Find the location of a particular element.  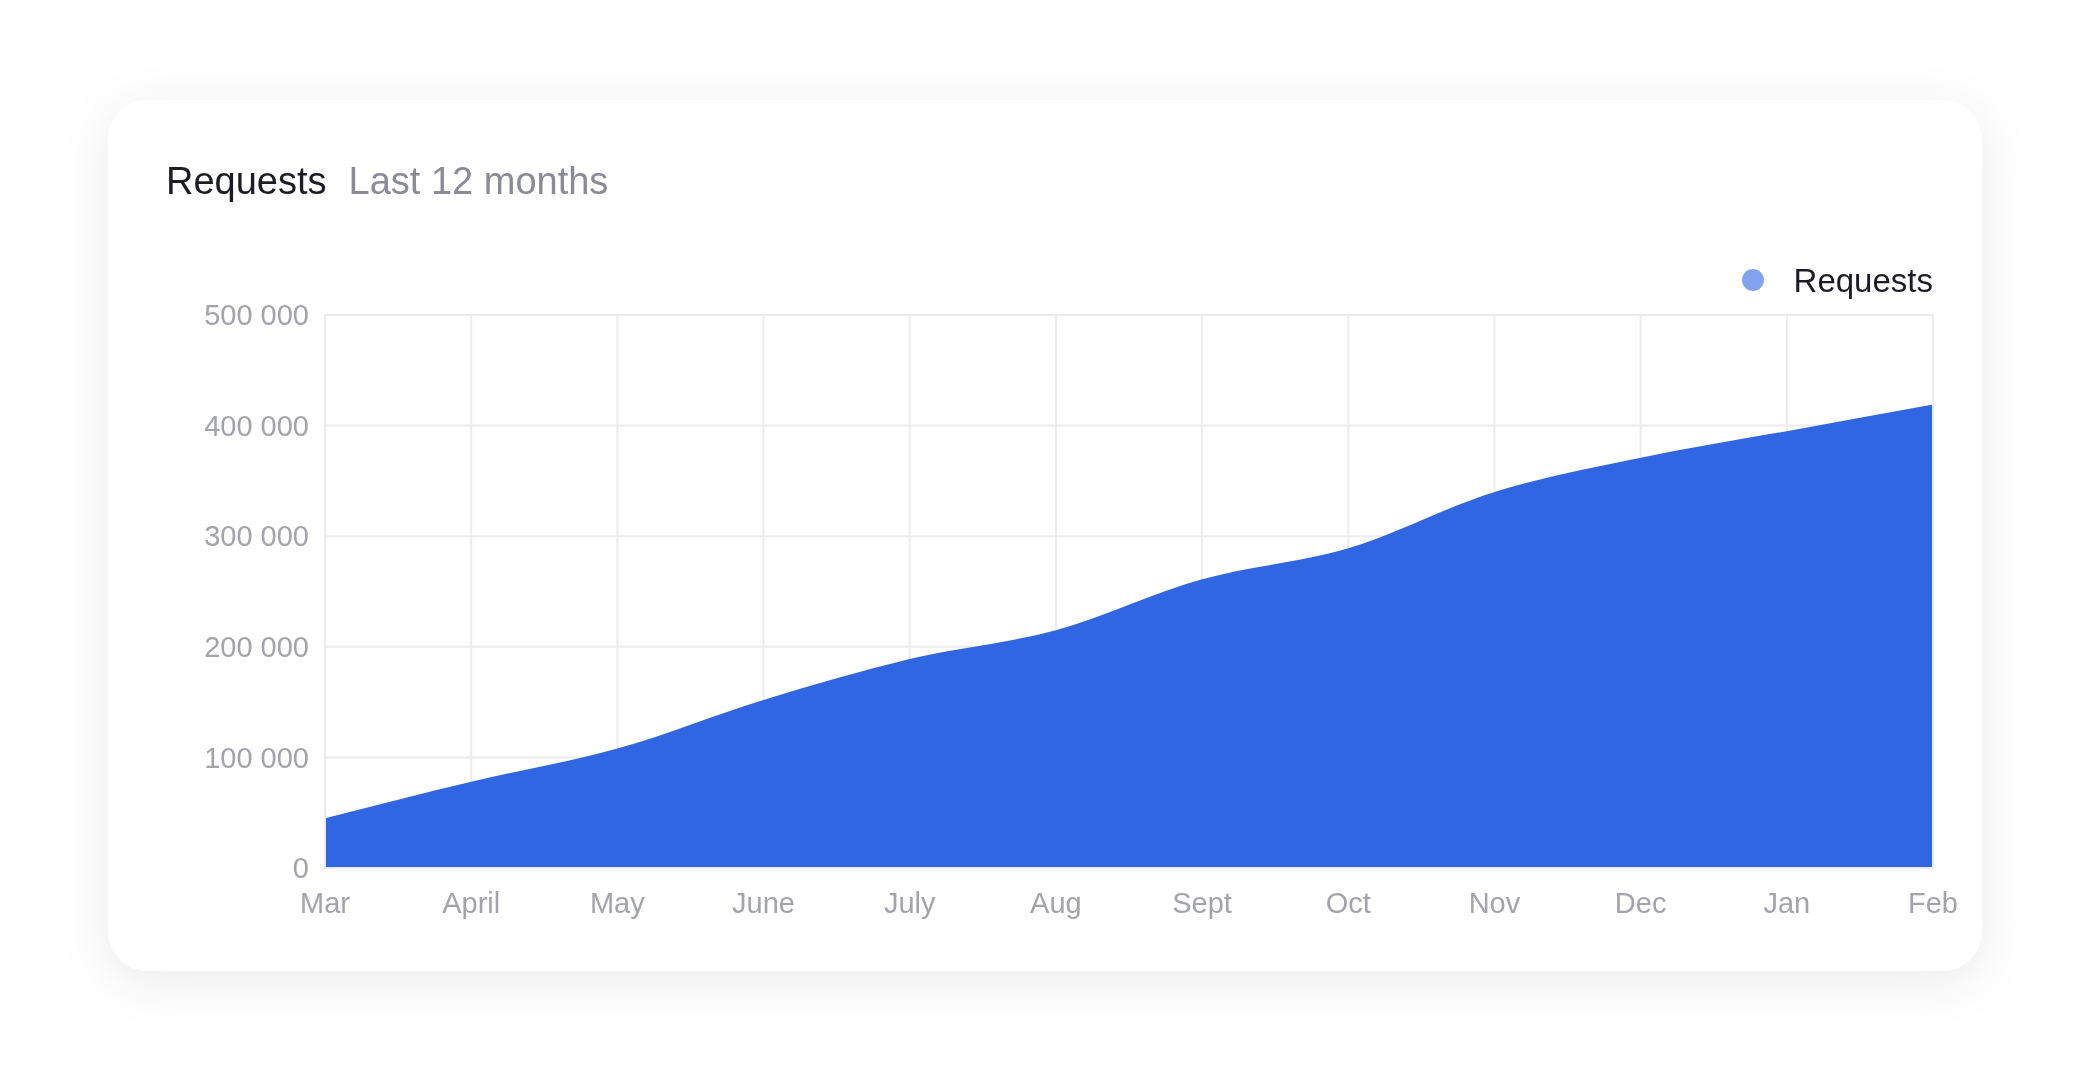

y-tick-label: 0 is located at coordinates (300, 868).